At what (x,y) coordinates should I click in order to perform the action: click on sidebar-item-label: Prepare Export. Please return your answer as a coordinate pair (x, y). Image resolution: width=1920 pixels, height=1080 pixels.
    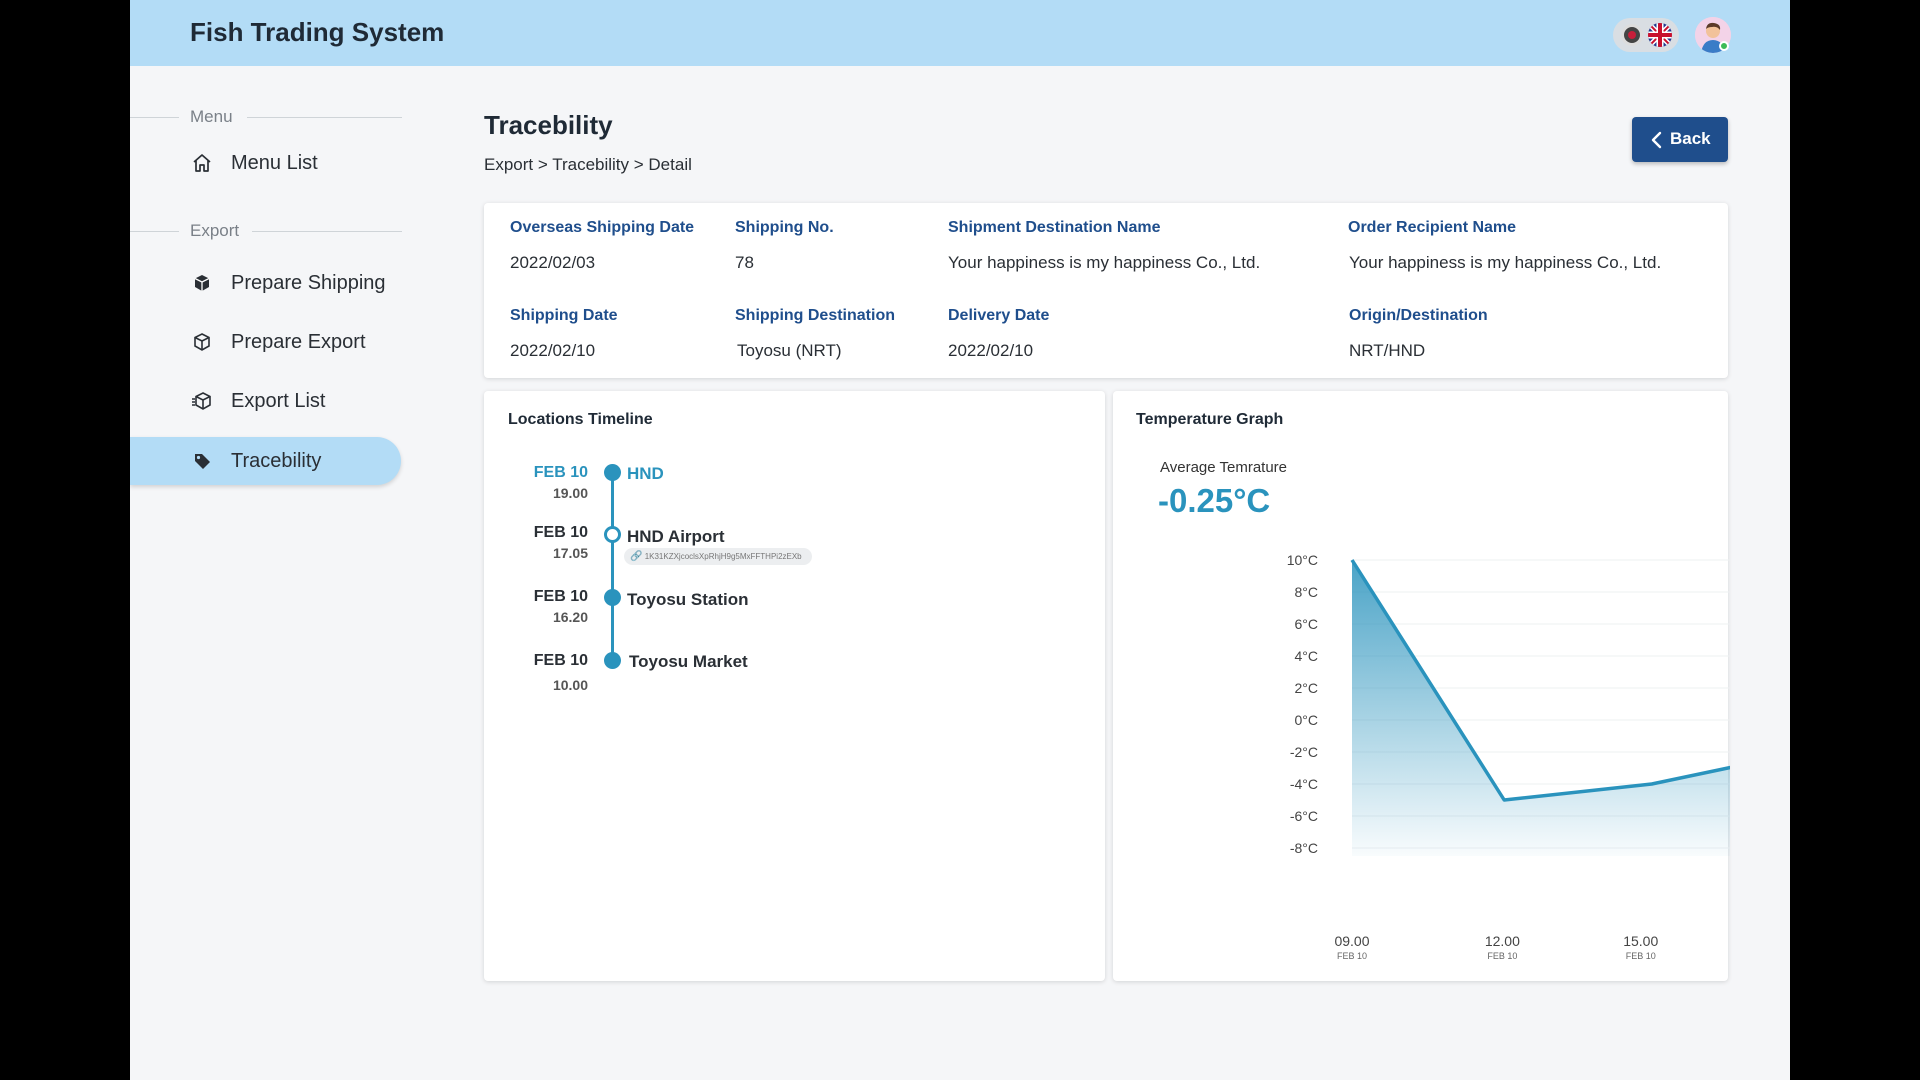
    Looking at the image, I should click on (298, 342).